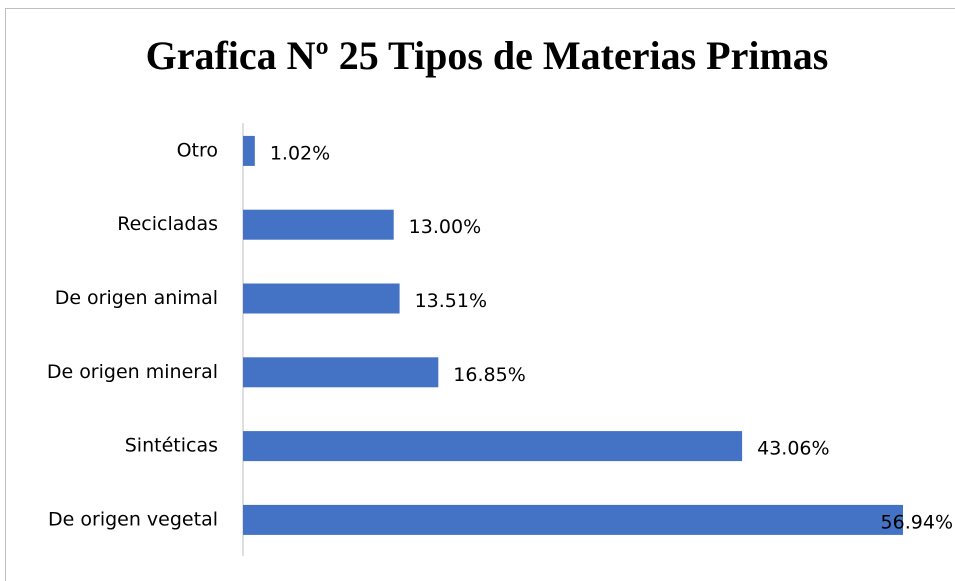 This screenshot has width=955, height=581. What do you see at coordinates (171, 446) in the screenshot?
I see `category-label: Sintéticas` at bounding box center [171, 446].